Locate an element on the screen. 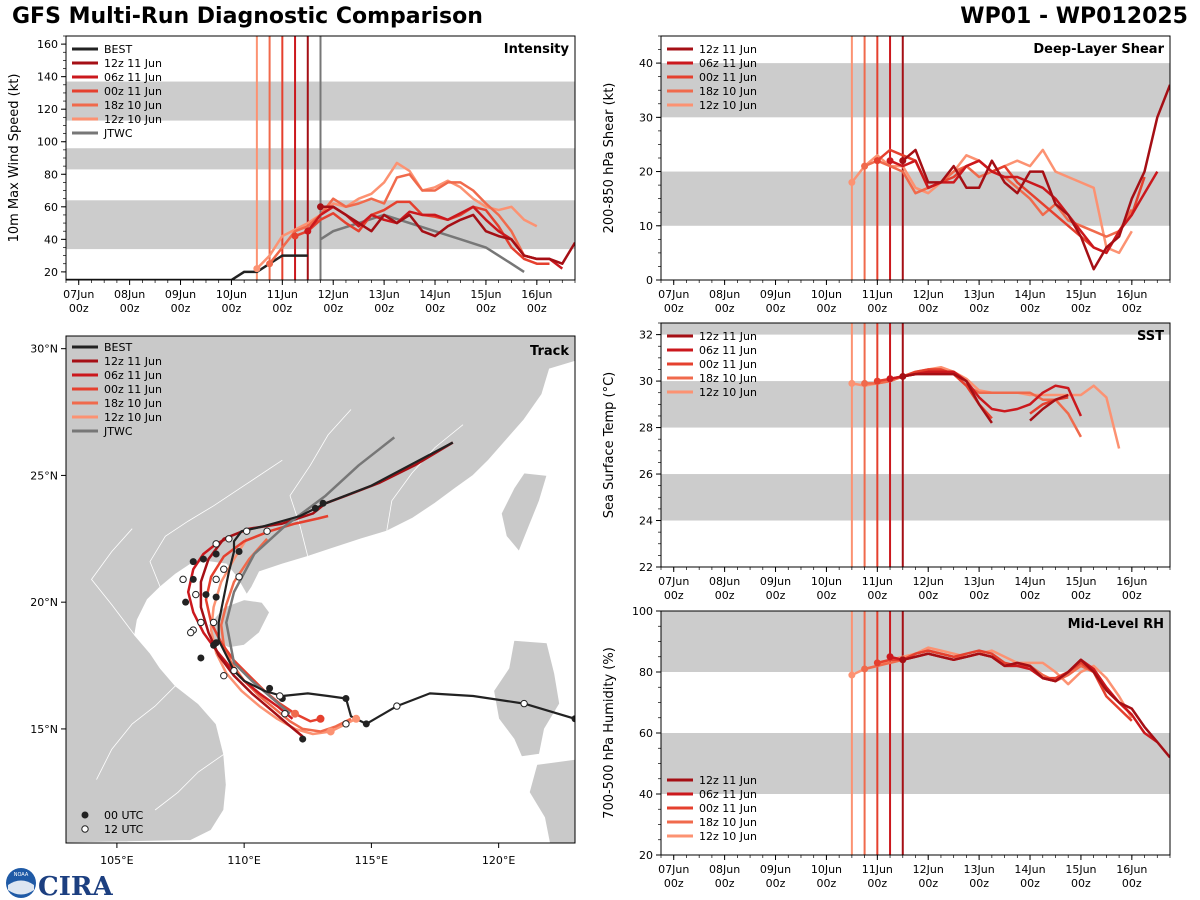 The height and width of the screenshot is (900, 1200). y-tick-label-0: 0 is located at coordinates (649, 280).